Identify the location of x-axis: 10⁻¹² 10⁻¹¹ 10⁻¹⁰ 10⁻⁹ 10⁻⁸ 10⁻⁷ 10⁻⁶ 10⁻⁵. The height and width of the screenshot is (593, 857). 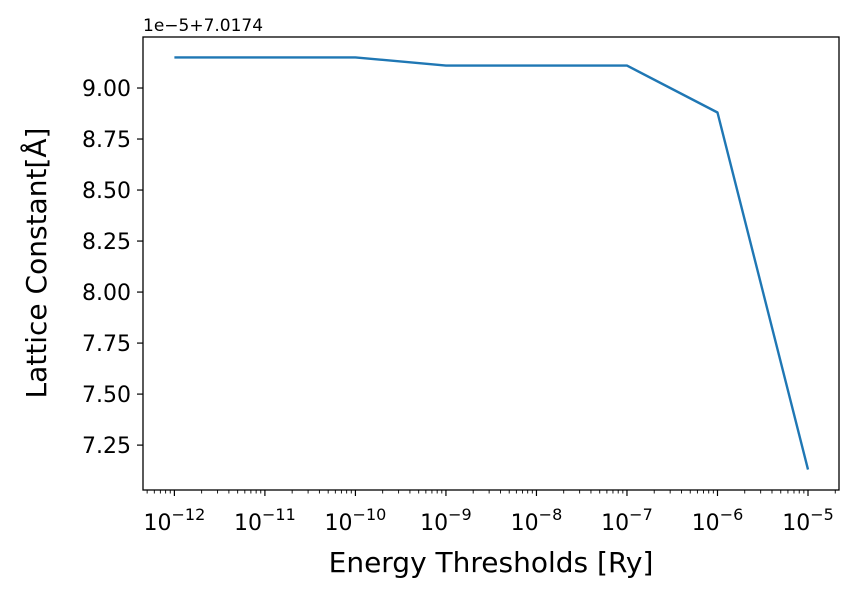
(490, 513).